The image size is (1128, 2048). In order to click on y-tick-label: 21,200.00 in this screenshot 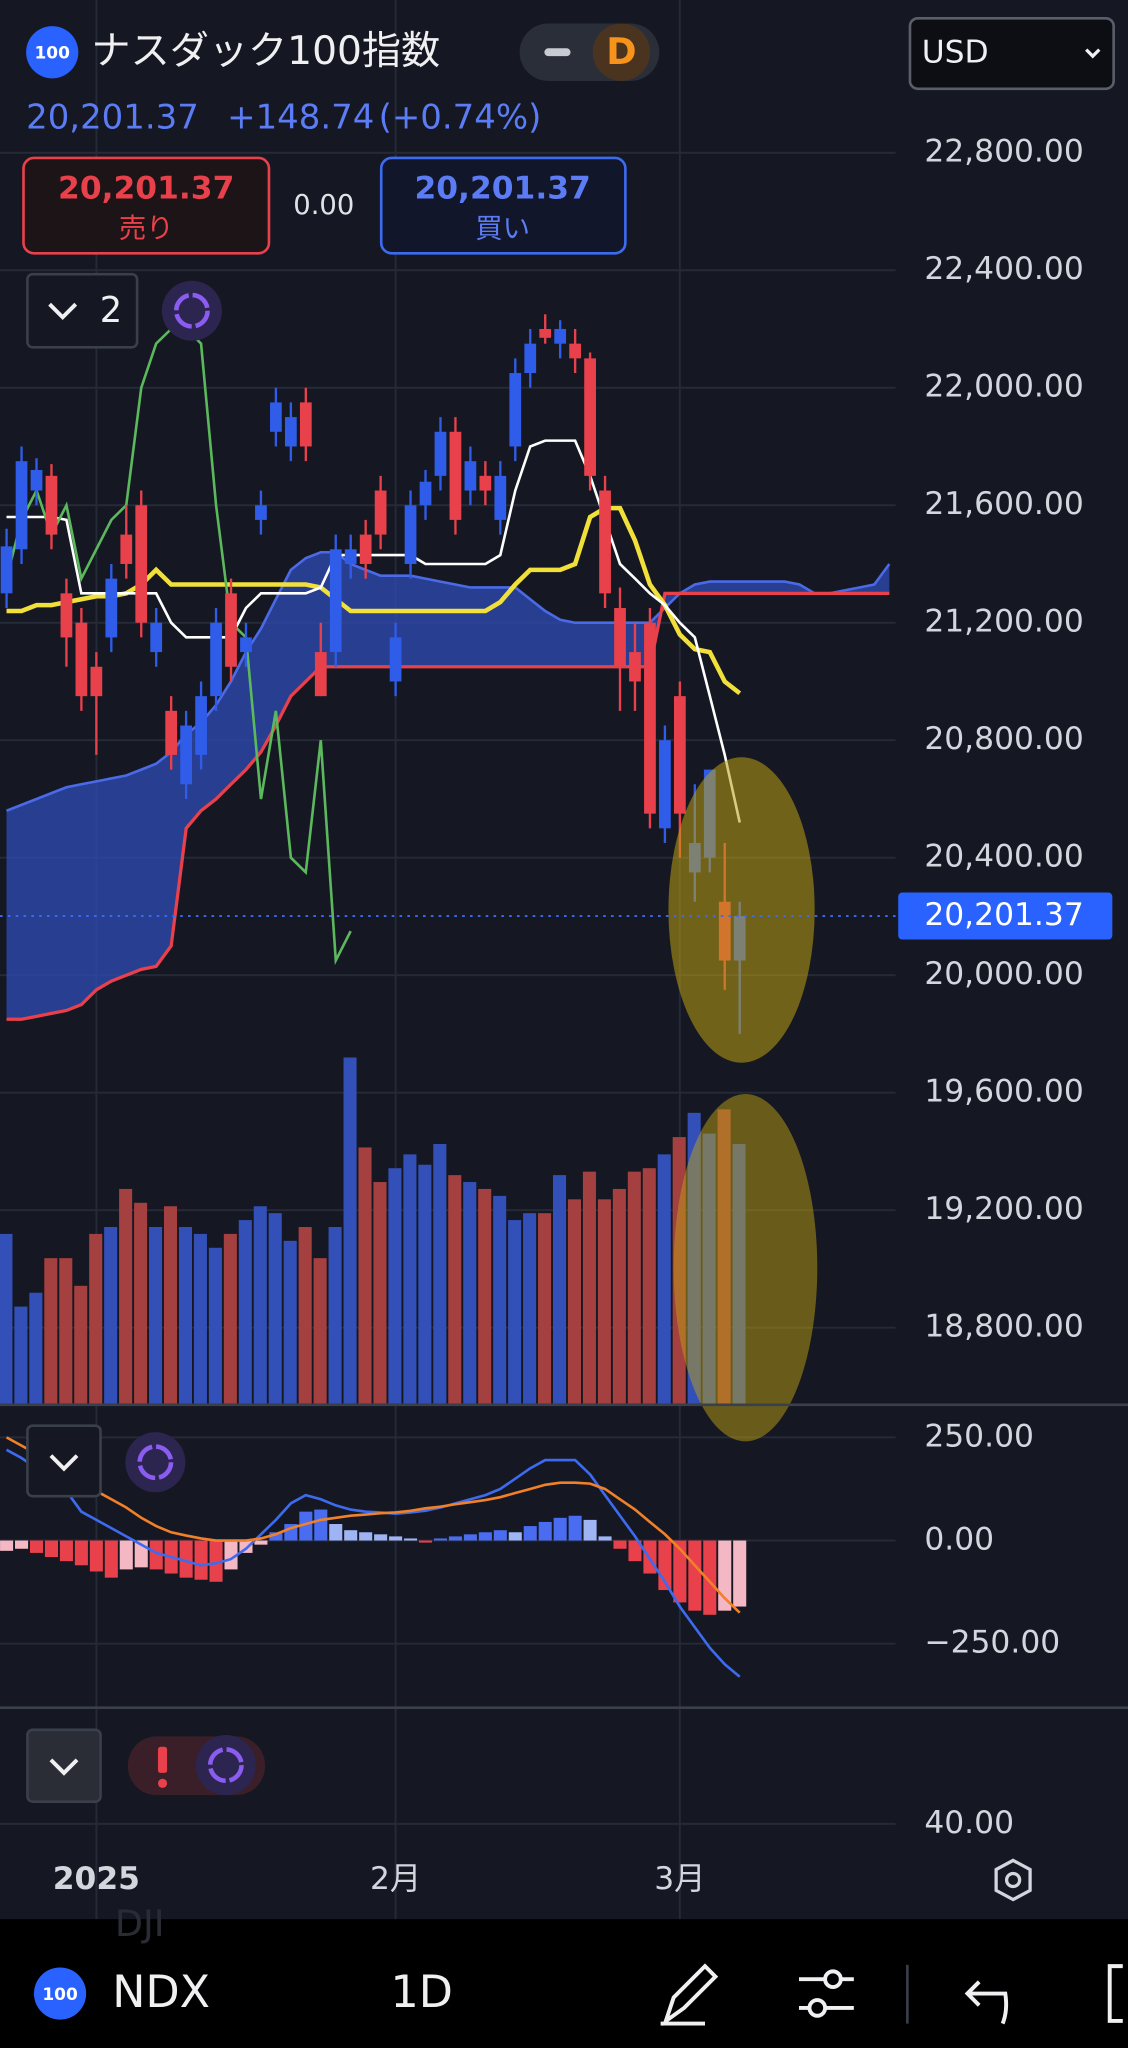, I will do `click(1003, 622)`.